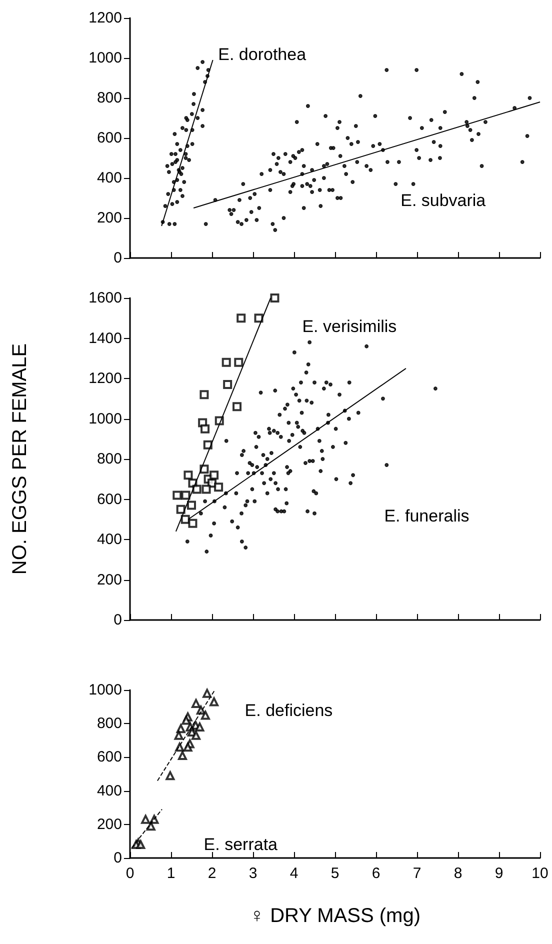 Image resolution: width=552 pixels, height=944 pixels. I want to click on x-axis-title: ♀ DRY MASS (mg), so click(335, 916).